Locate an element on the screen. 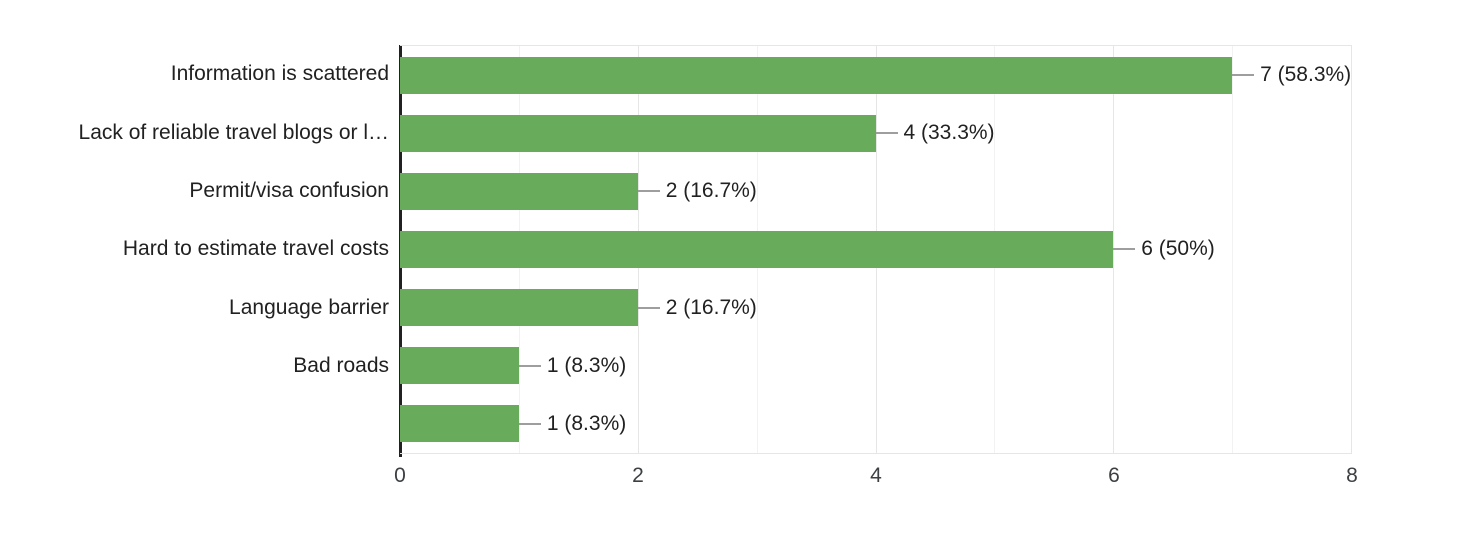  value-label: 7 (58.3%) is located at coordinates (1306, 75).